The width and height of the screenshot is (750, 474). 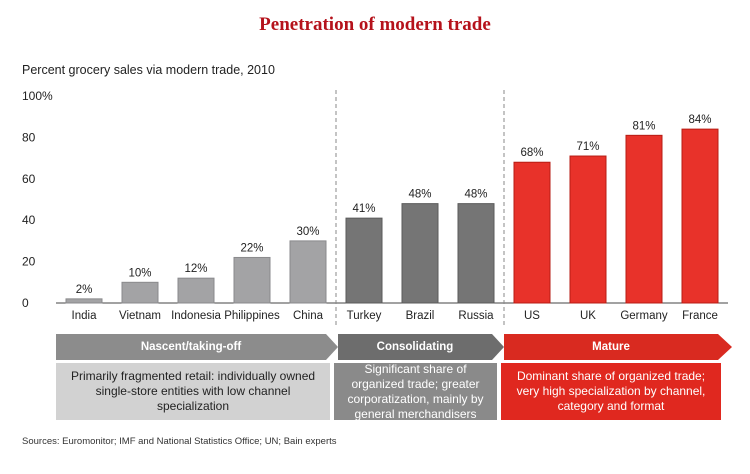 What do you see at coordinates (196, 290) in the screenshot?
I see `bar-indonesia` at bounding box center [196, 290].